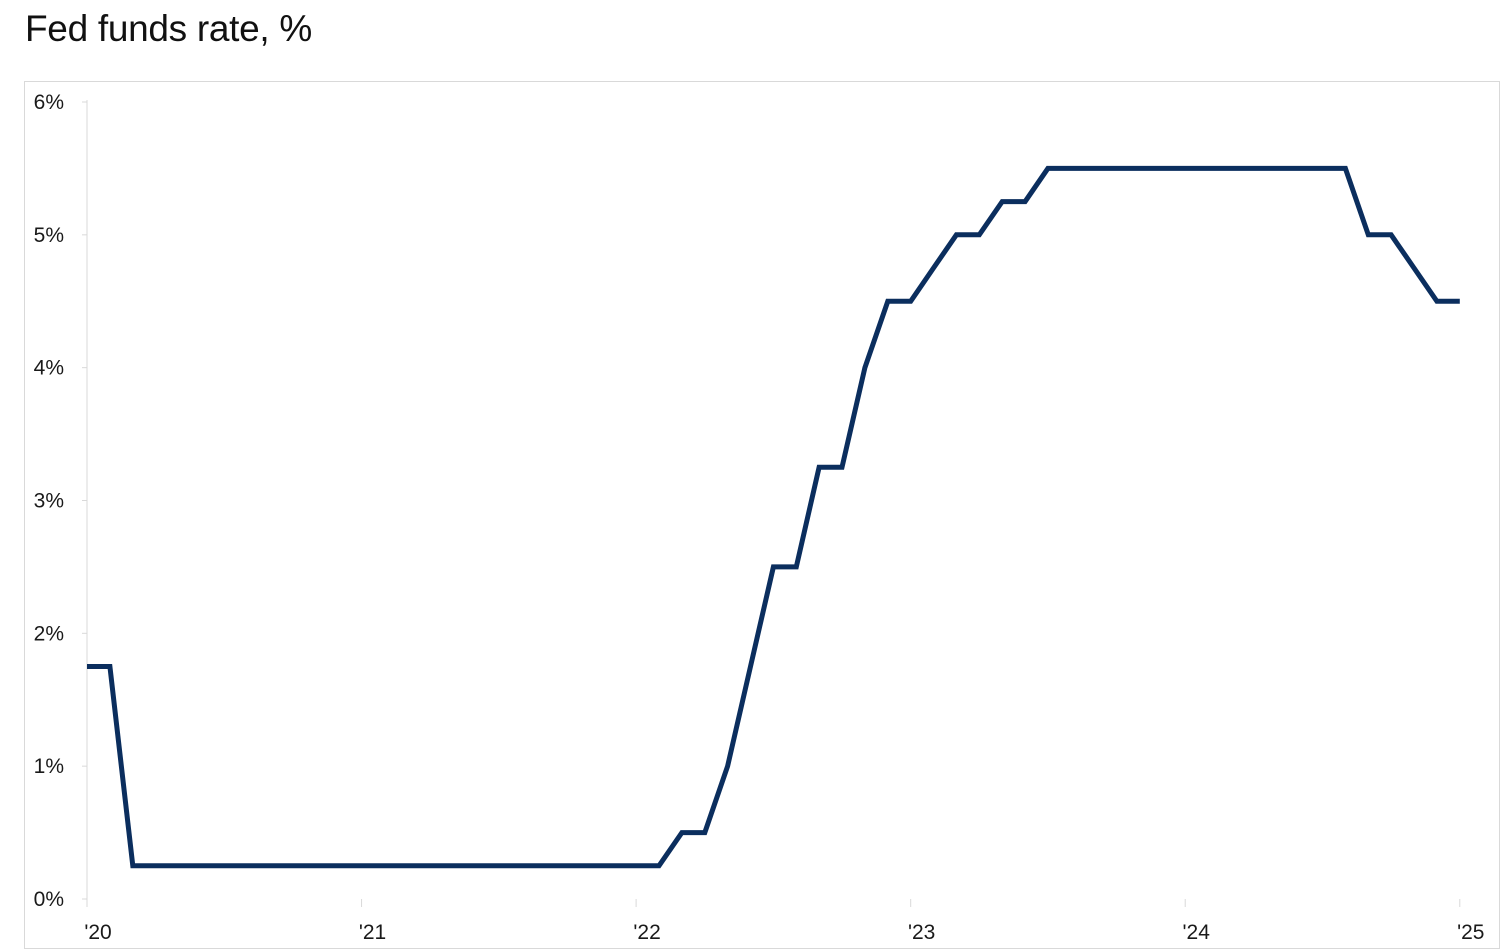 The image size is (1501, 952). What do you see at coordinates (784, 921) in the screenshot?
I see `x-axis-ticks: '20 '21 '22 '23 '24 '25` at bounding box center [784, 921].